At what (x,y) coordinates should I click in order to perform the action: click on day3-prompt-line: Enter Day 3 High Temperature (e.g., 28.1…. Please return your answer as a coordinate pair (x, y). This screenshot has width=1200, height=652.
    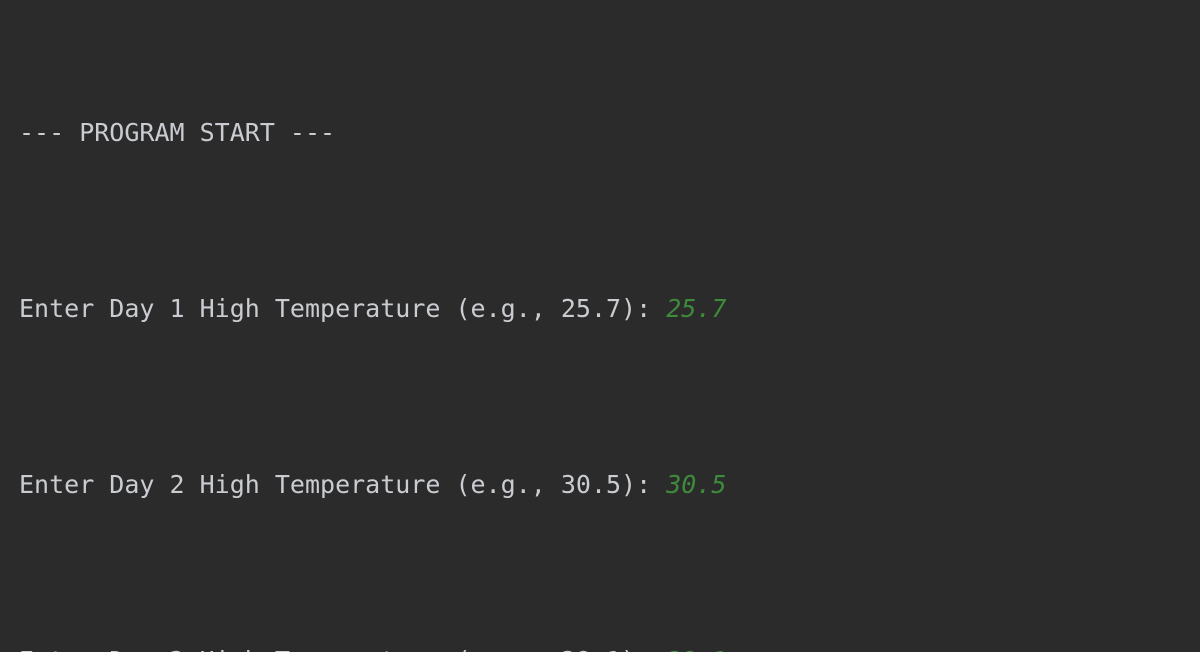
    Looking at the image, I should click on (609, 645).